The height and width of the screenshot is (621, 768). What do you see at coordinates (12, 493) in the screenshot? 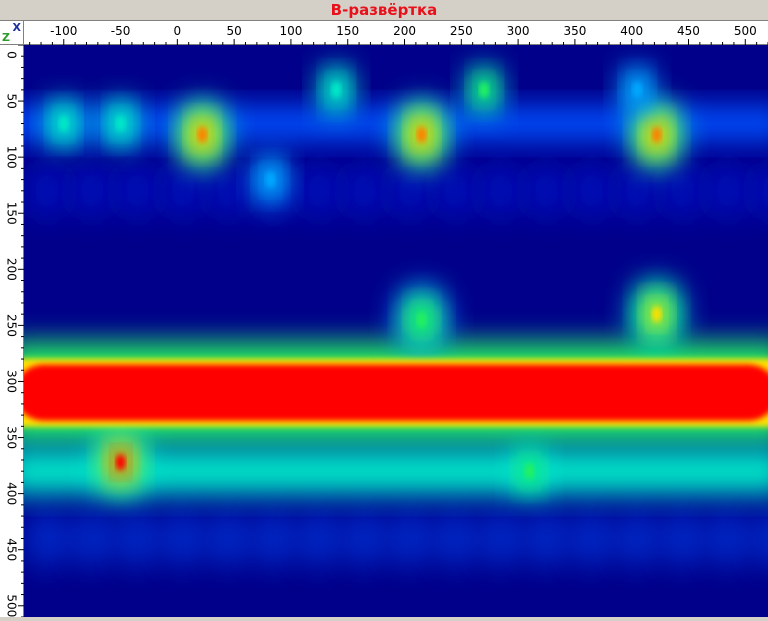
I see `z-tick-label: 400` at bounding box center [12, 493].